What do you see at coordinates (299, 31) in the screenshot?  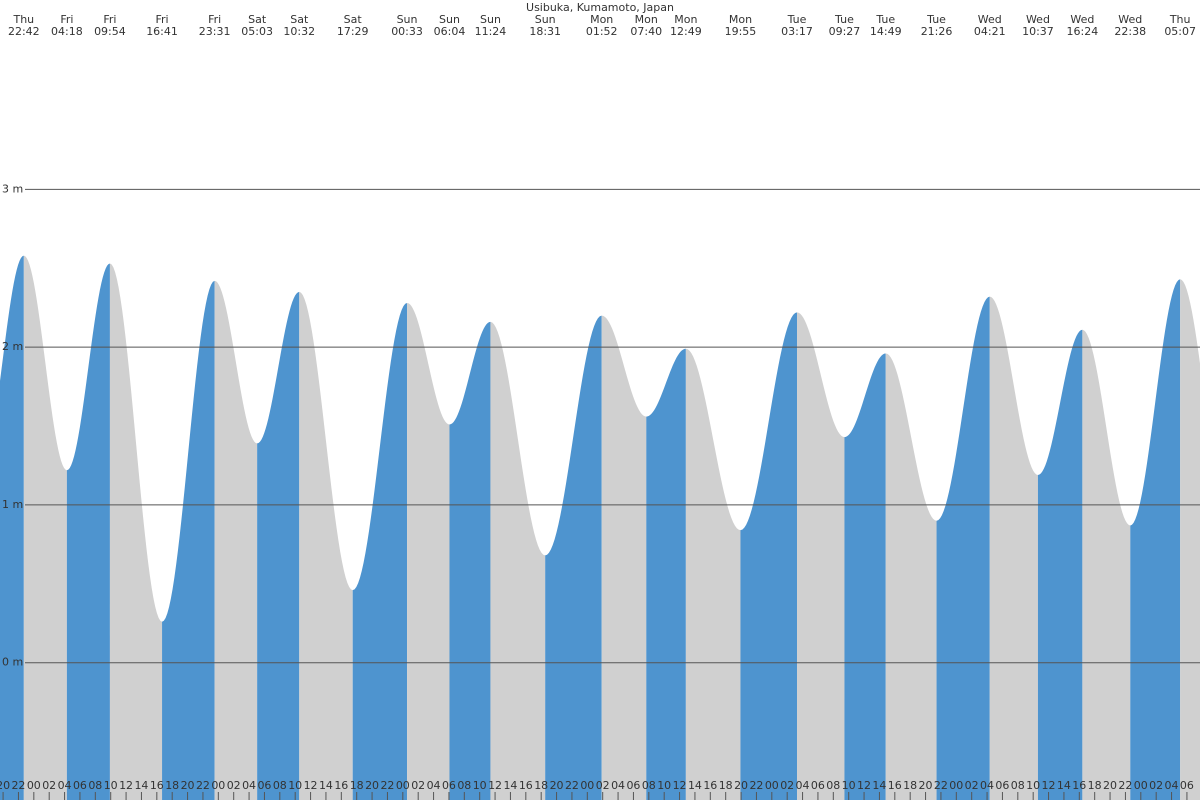 I see `extreme-time: 10:32` at bounding box center [299, 31].